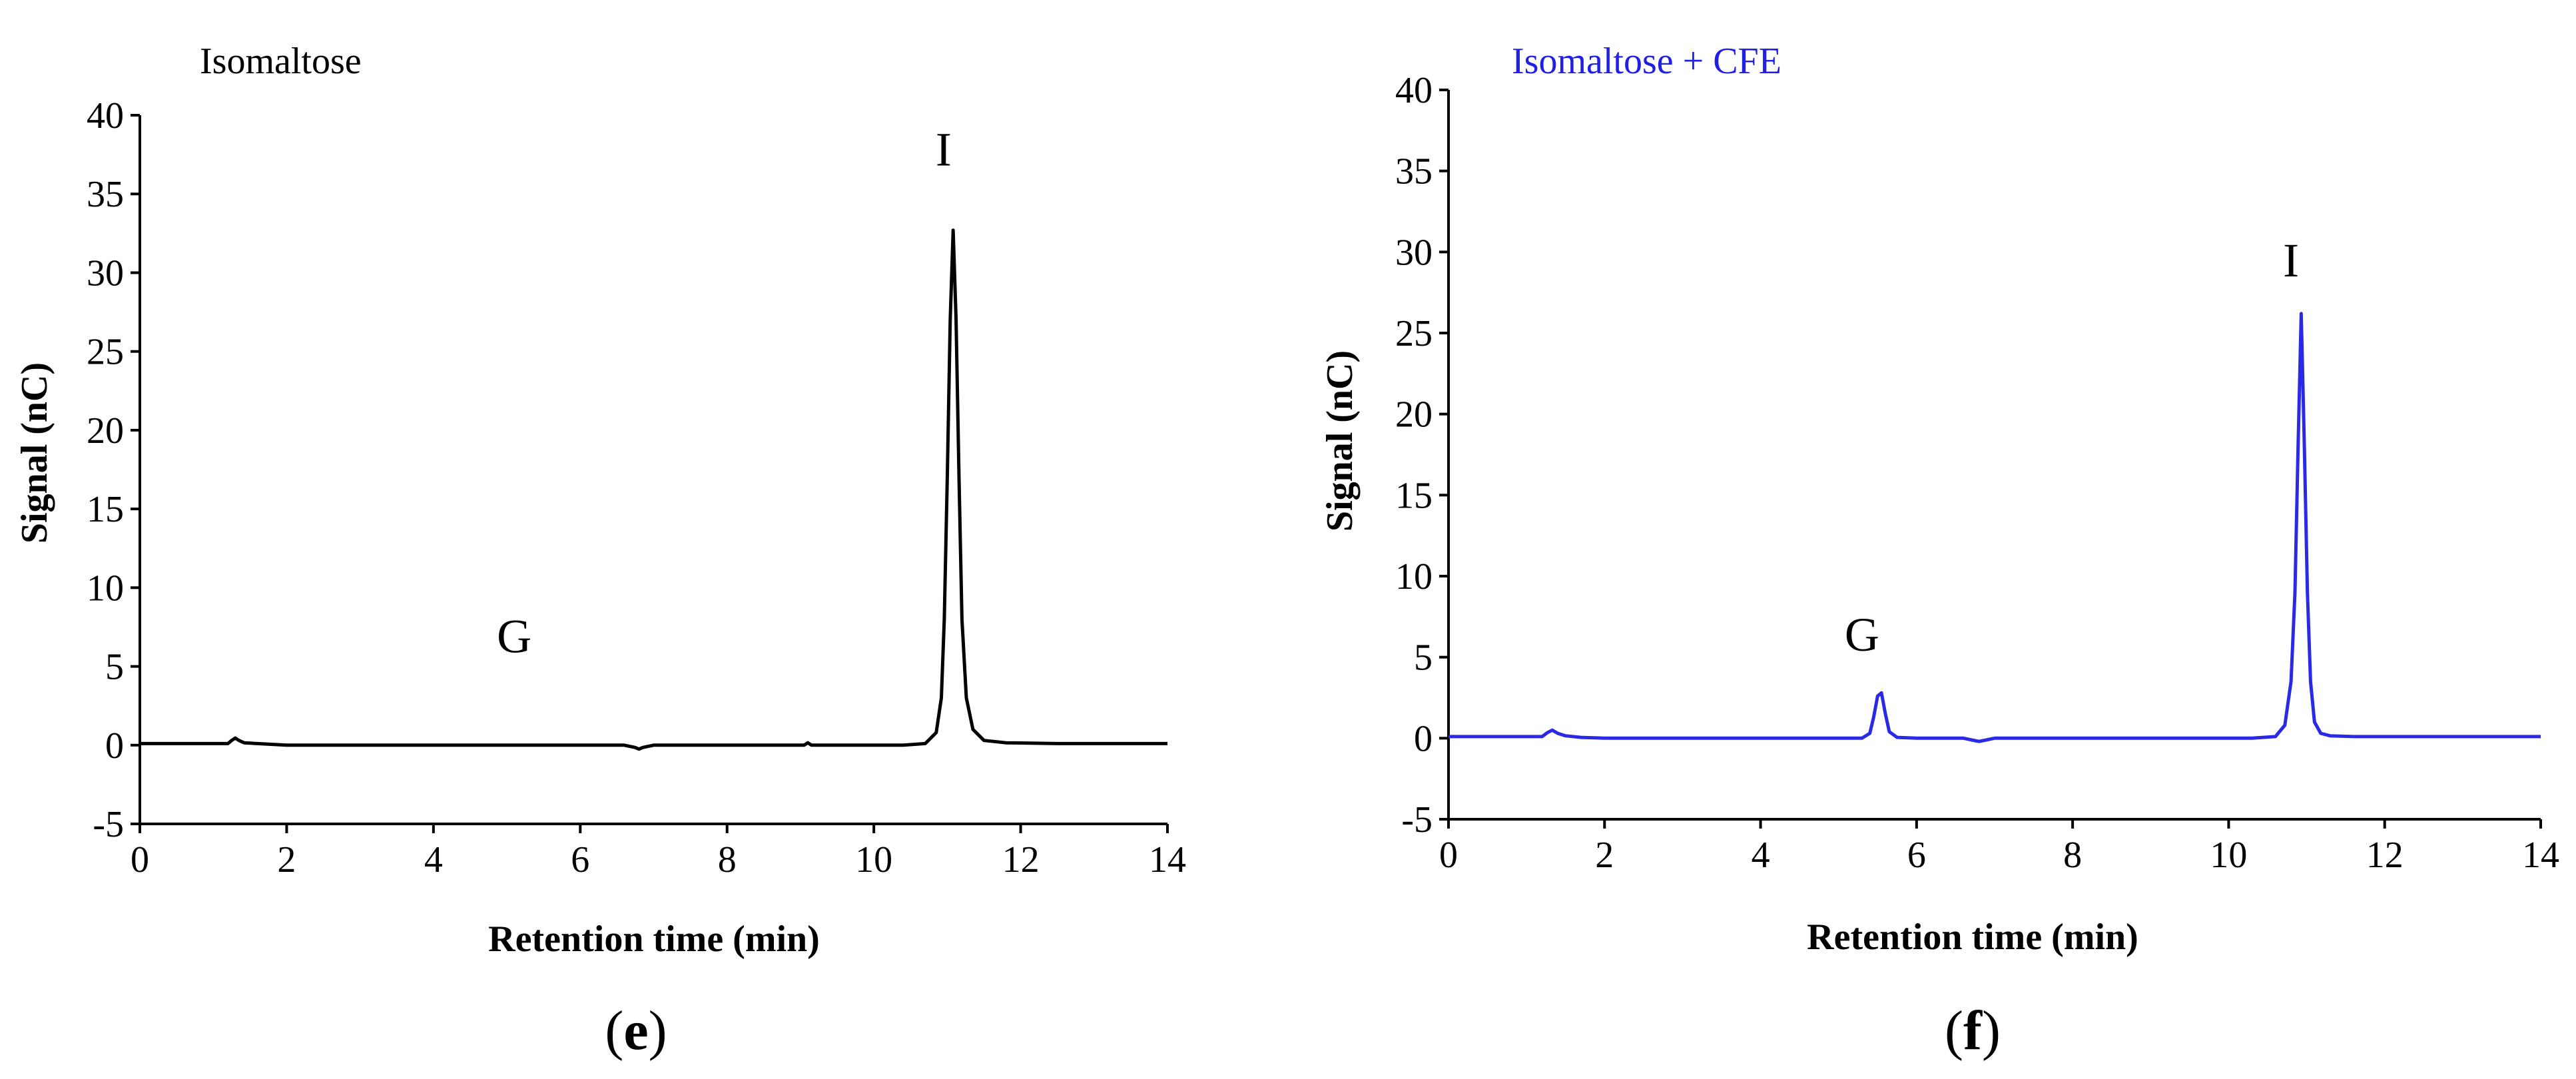  Describe the element at coordinates (1414, 415) in the screenshot. I see `panel-f-y-tick-label: 20` at that location.